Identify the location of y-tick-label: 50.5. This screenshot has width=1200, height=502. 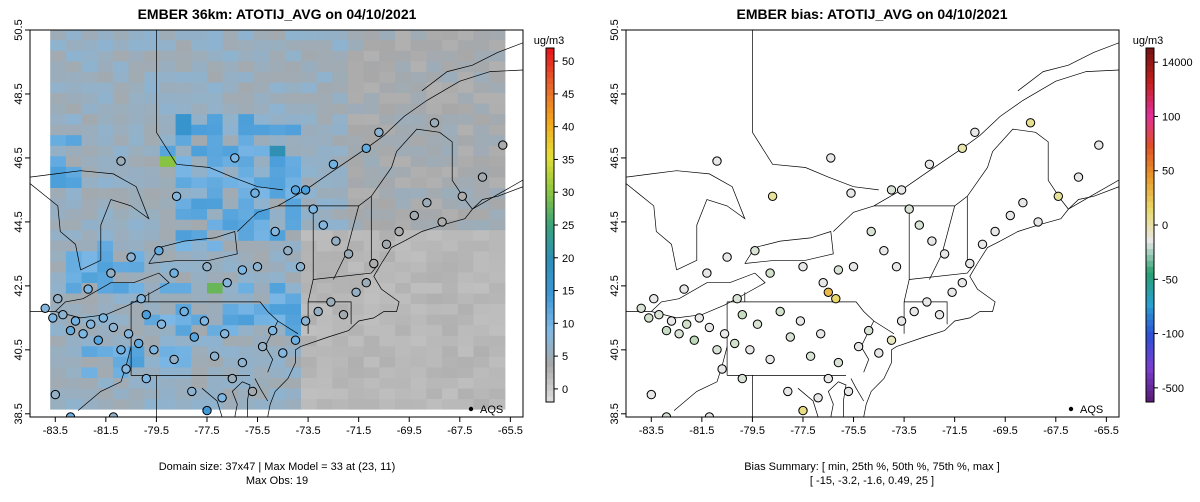
(615, 29).